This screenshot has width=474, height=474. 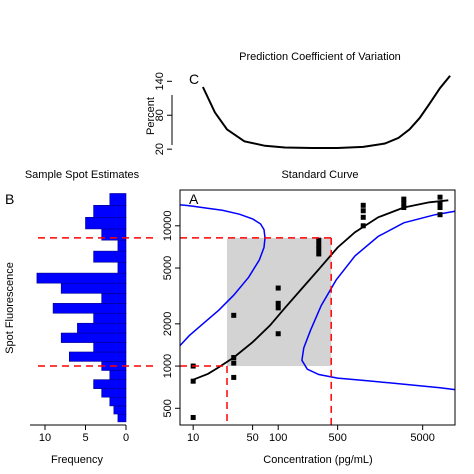 I want to click on panel-b-x-ticks: 10 5 0, so click(x=84, y=434).